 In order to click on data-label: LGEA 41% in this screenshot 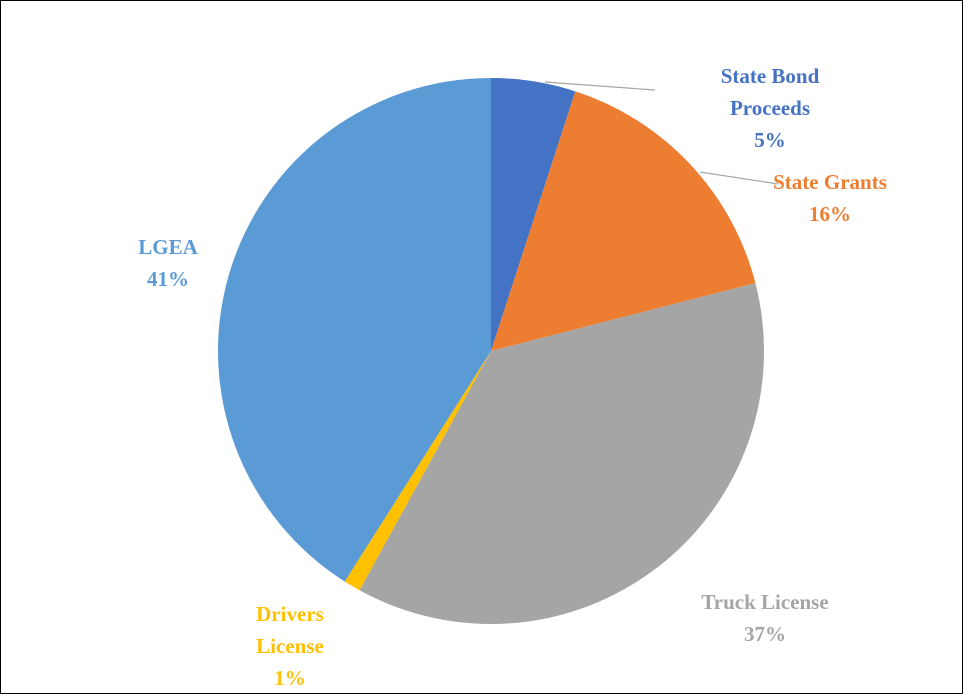, I will do `click(168, 263)`.